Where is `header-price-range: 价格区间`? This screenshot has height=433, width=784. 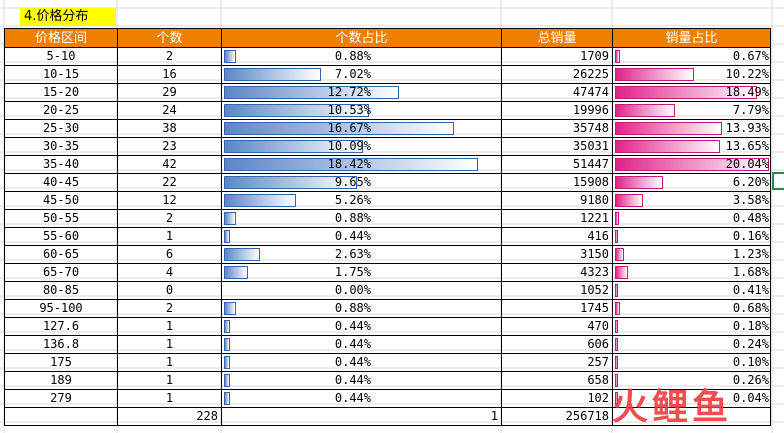 header-price-range: 价格区间 is located at coordinates (61, 38).